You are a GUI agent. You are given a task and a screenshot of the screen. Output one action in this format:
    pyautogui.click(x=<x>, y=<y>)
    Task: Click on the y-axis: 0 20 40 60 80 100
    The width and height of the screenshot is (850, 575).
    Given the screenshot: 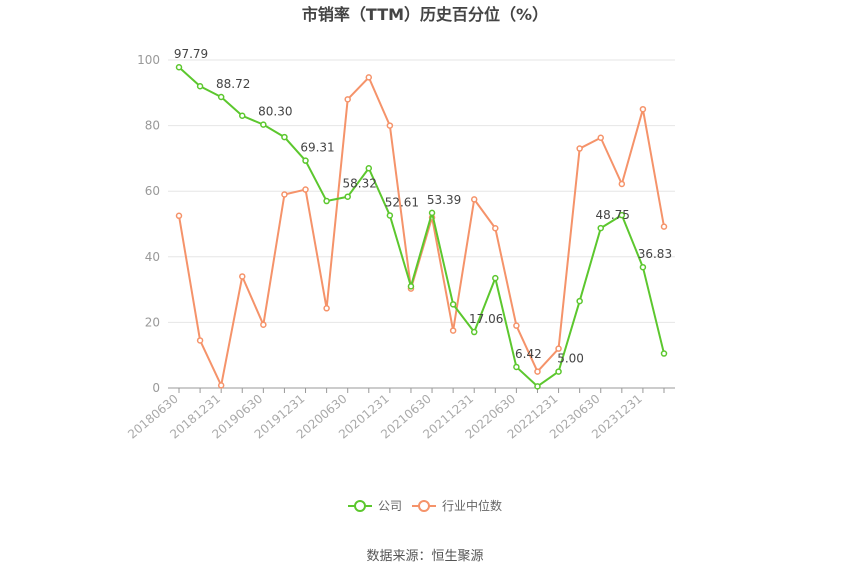 What is the action you would take?
    pyautogui.click(x=148, y=224)
    